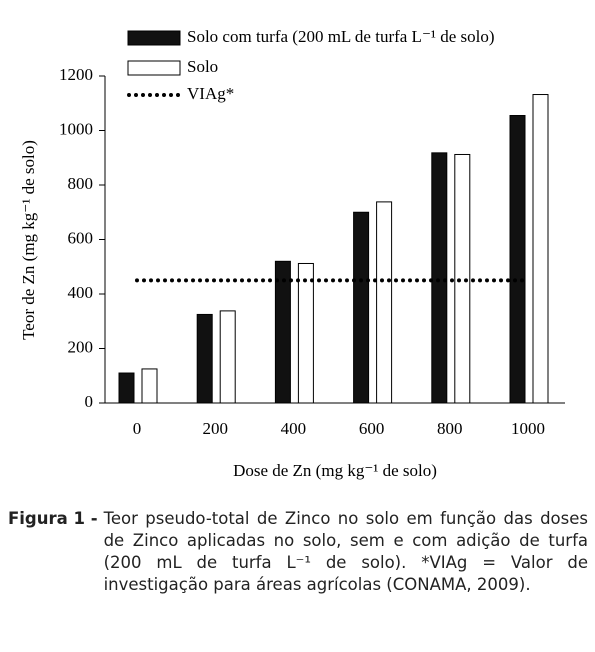 The height and width of the screenshot is (652, 595). What do you see at coordinates (294, 428) in the screenshot?
I see `x-tick-label: 400` at bounding box center [294, 428].